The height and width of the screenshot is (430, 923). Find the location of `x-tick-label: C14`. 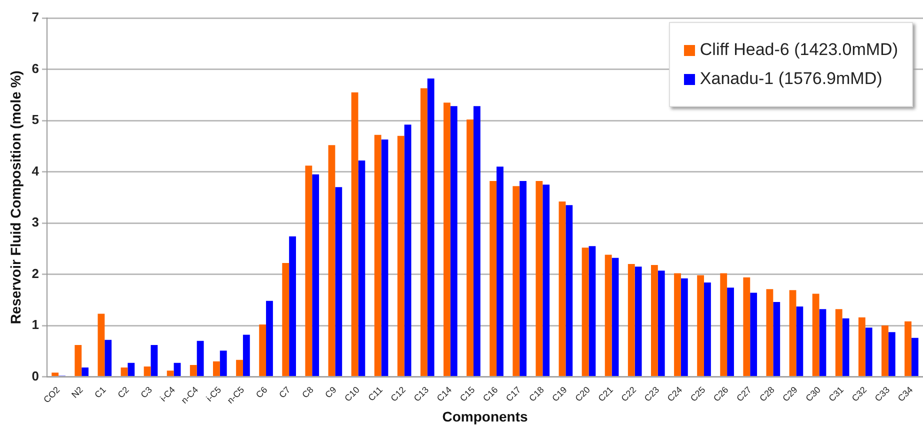

x-tick-label: C14 is located at coordinates (444, 394).